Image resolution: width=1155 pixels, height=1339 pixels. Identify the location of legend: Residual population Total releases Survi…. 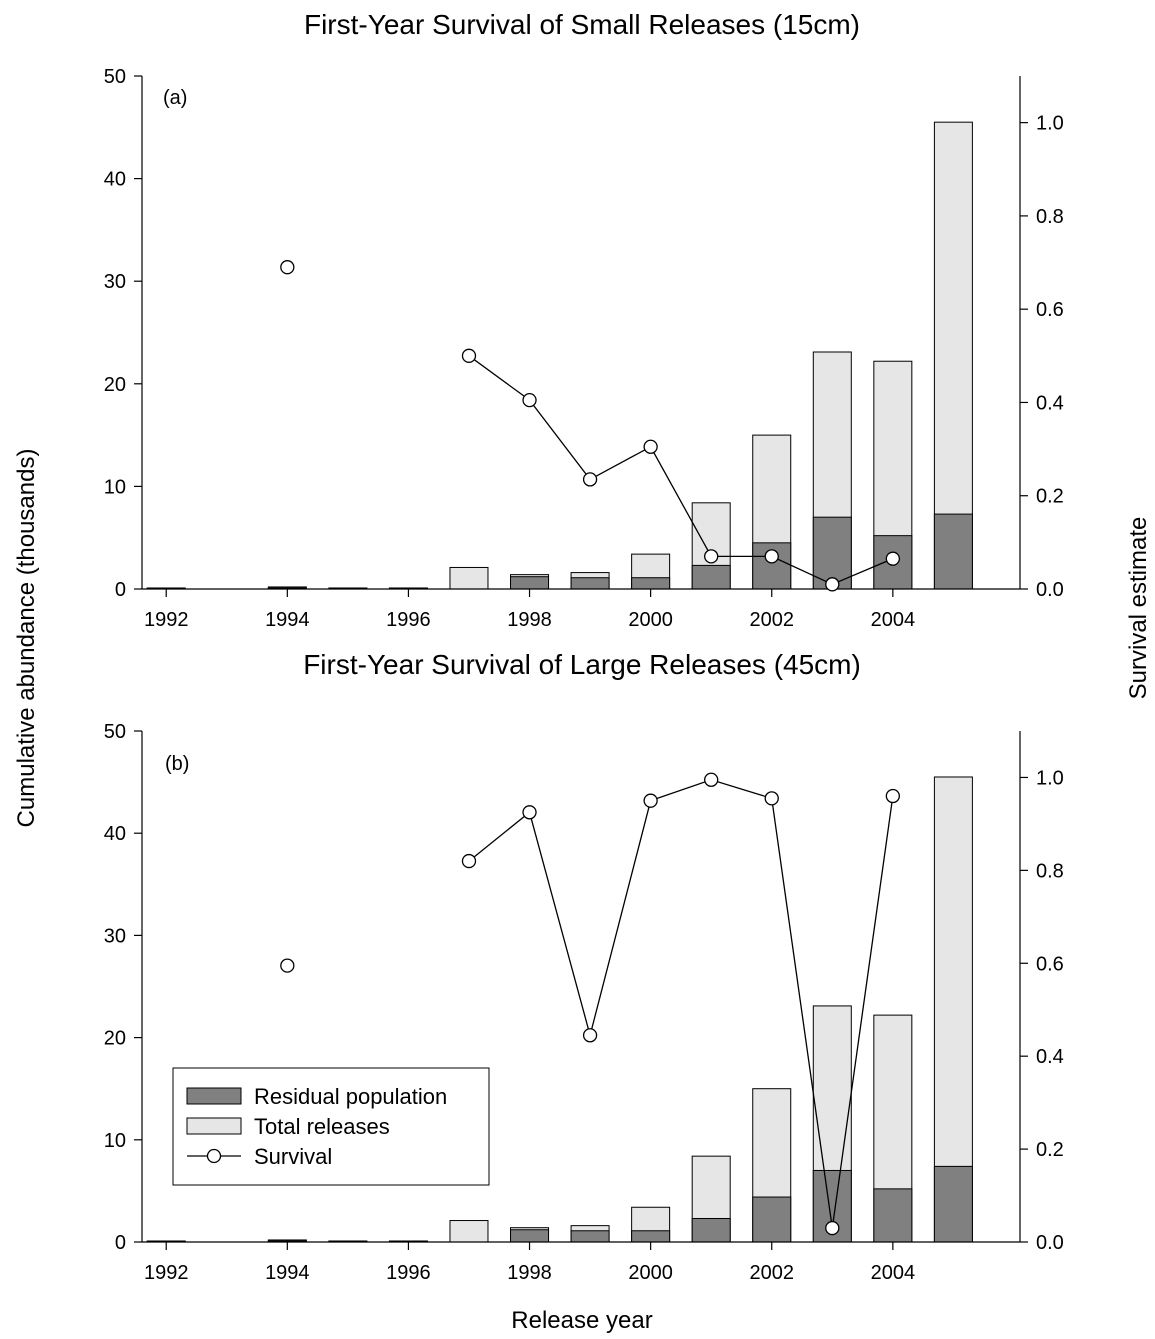
(331, 1126).